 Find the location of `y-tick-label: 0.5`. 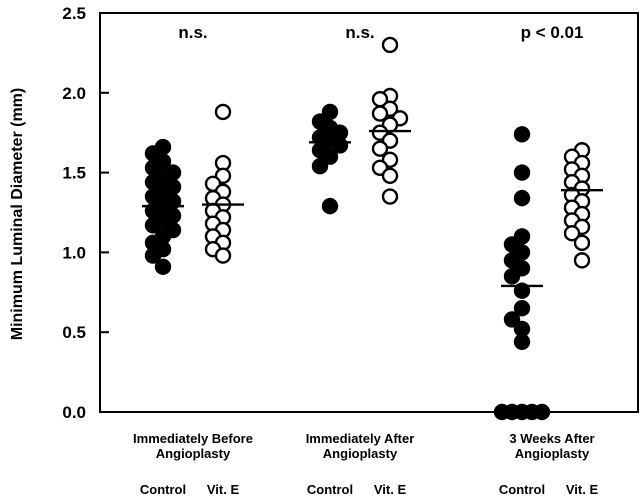

y-tick-label: 0.5 is located at coordinates (74, 332).